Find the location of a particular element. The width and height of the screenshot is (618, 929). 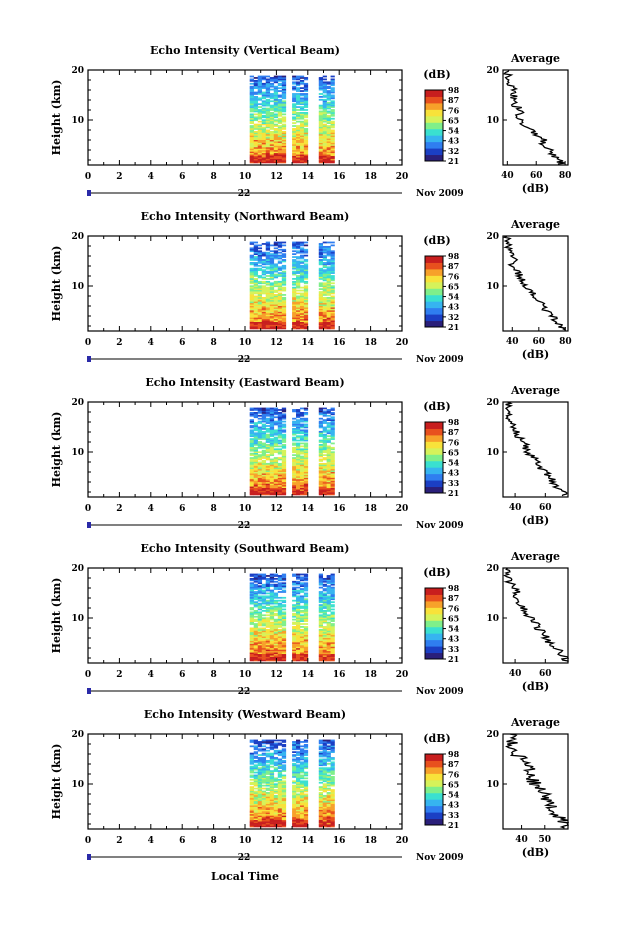

average-title: Average is located at coordinates (535, 390).